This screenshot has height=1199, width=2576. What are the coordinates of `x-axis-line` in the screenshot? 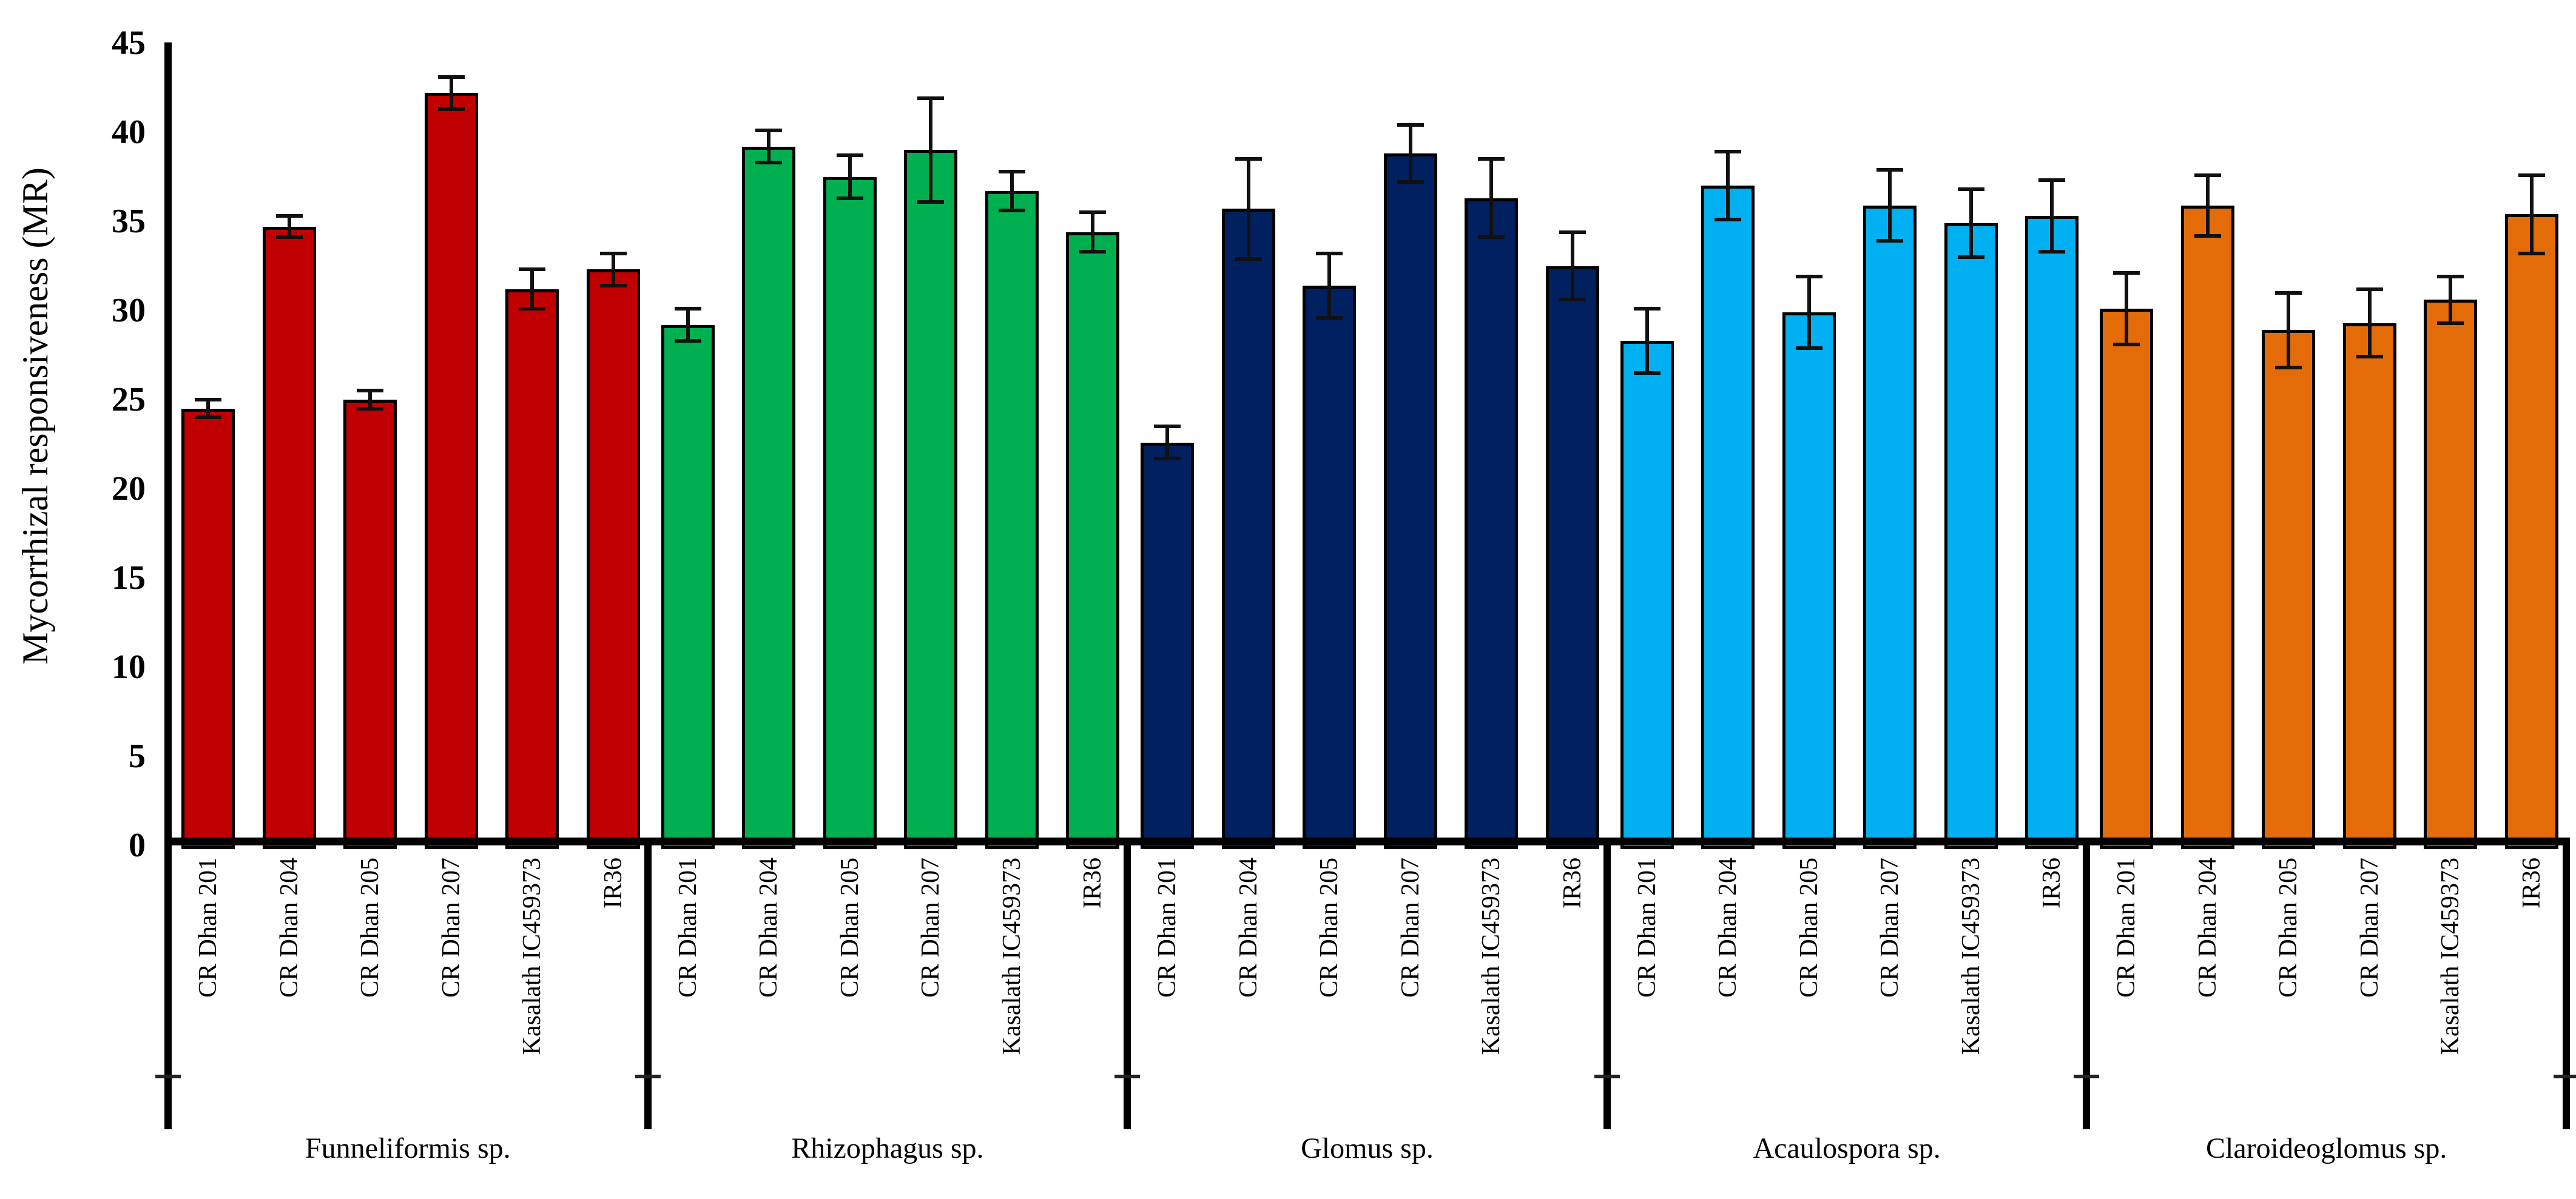 It's located at (1367, 841).